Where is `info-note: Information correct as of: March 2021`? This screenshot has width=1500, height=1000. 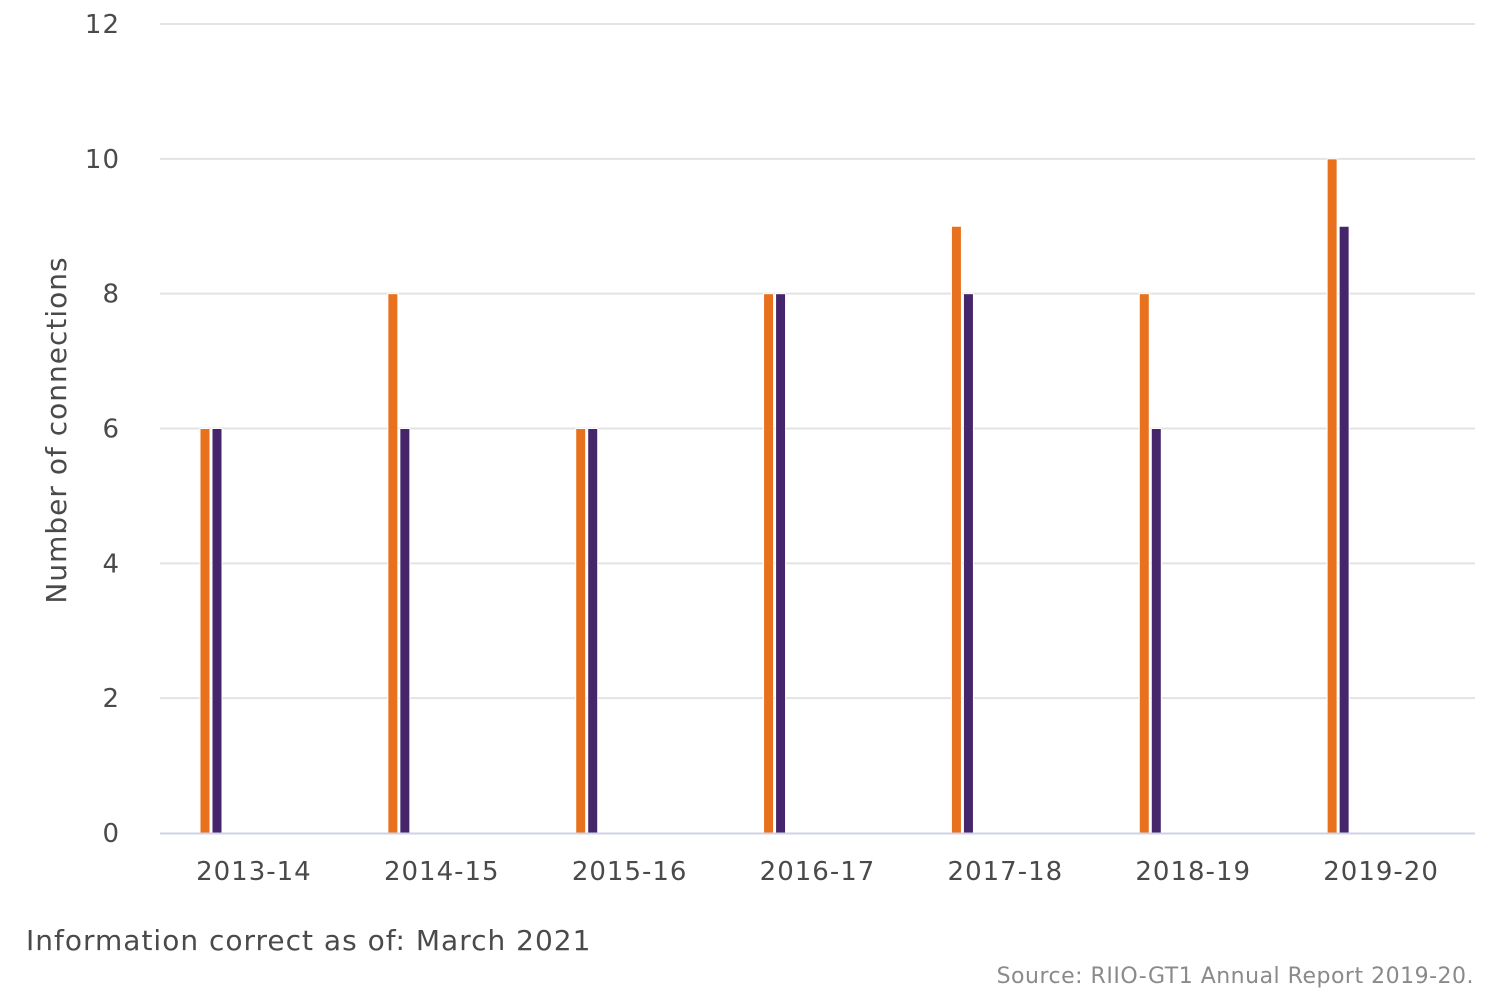
info-note: Information correct as of: March 2021 is located at coordinates (309, 940).